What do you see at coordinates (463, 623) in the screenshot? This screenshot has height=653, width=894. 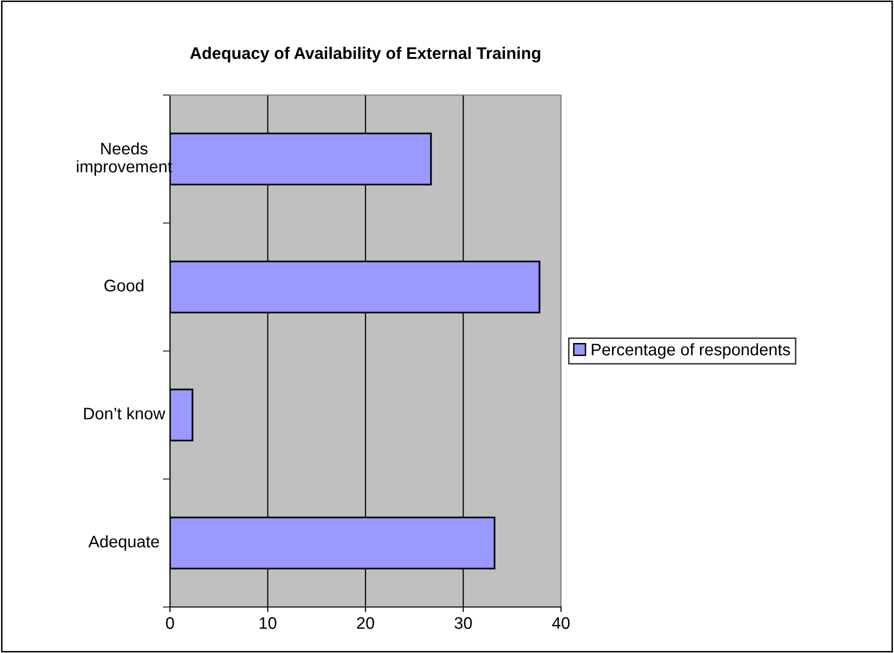 I see `x-tick-label: 30` at bounding box center [463, 623].